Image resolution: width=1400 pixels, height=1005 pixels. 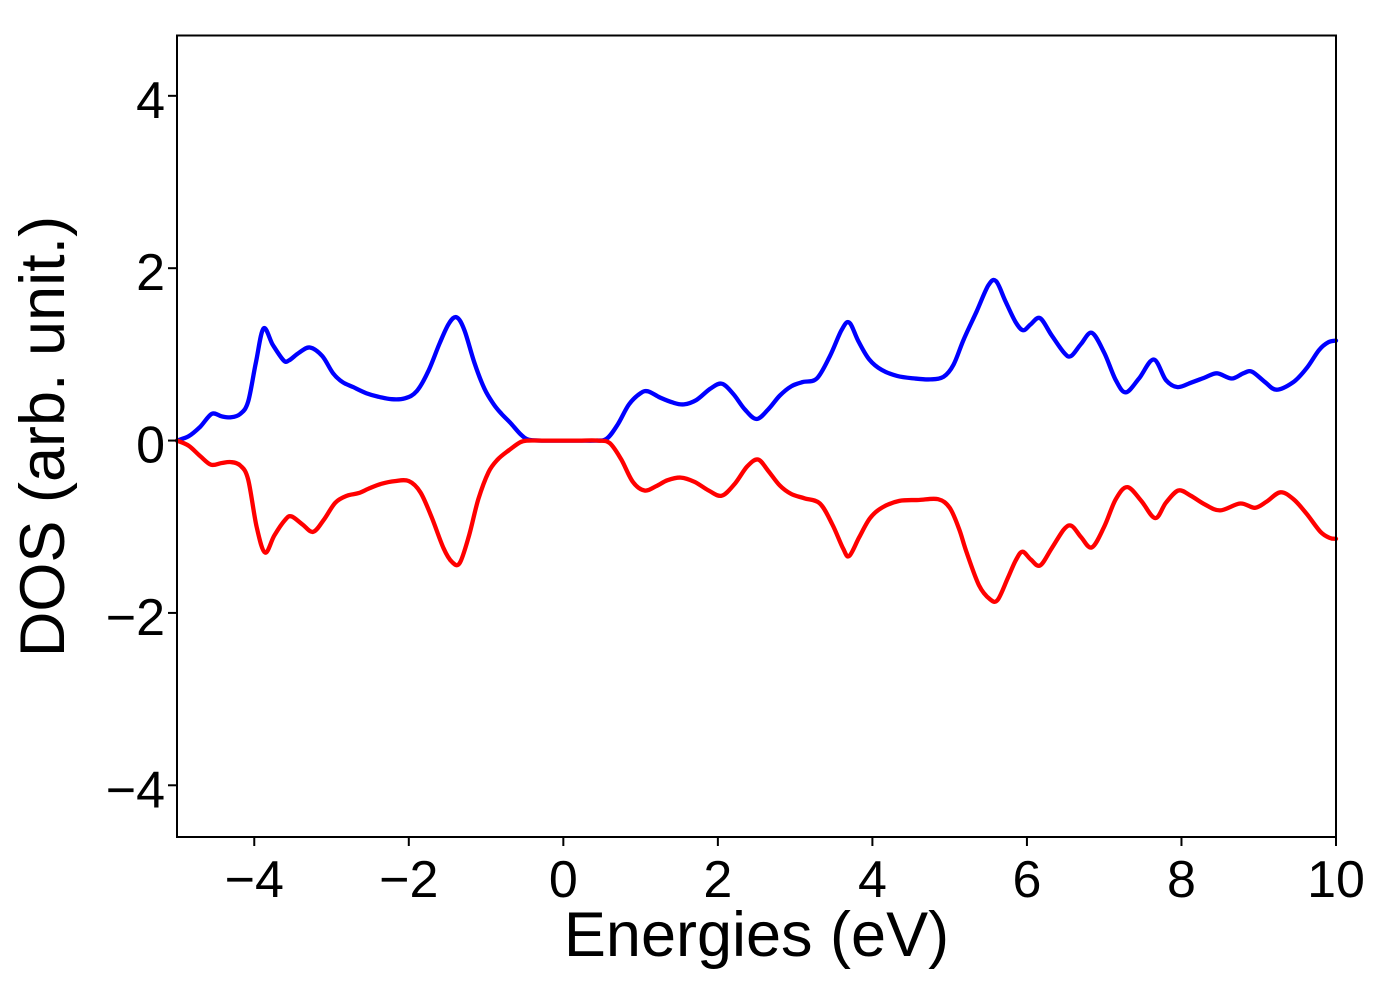 What do you see at coordinates (43, 436) in the screenshot?
I see `y-axis-label: DOS (arb. unit.)` at bounding box center [43, 436].